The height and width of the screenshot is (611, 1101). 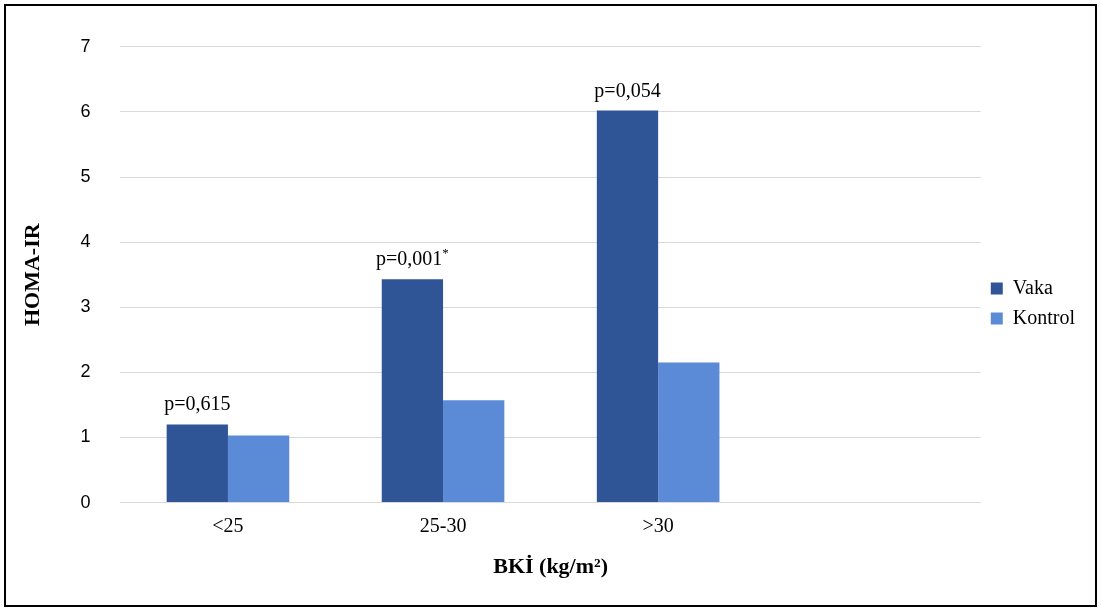 What do you see at coordinates (85, 45) in the screenshot?
I see `y-tick-label: 7` at bounding box center [85, 45].